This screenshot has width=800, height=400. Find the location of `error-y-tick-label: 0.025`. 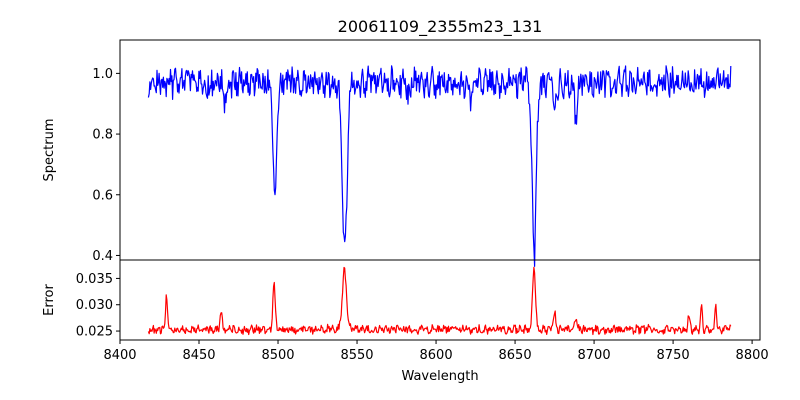

error-y-tick-label: 0.025 is located at coordinates (94, 332).